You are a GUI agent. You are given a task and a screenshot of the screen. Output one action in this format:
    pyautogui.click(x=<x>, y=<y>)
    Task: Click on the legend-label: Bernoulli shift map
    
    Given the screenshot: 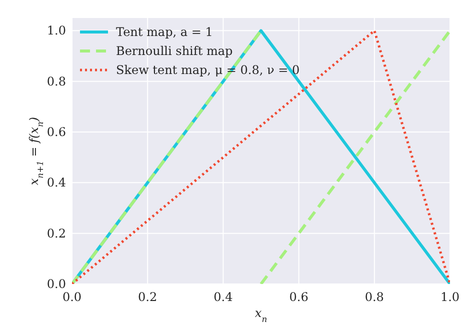 What is the action you would take?
    pyautogui.click(x=174, y=51)
    